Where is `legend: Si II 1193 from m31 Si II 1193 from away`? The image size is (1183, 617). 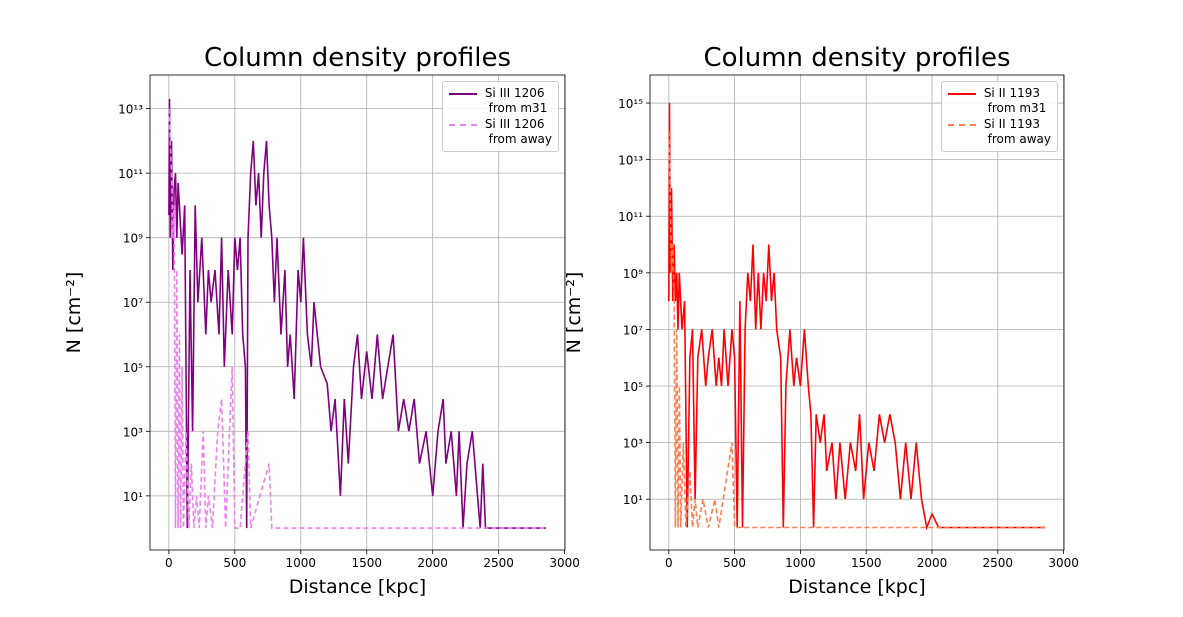
legend: Si II 1193 from m31 Si II 1193 from away is located at coordinates (999, 116).